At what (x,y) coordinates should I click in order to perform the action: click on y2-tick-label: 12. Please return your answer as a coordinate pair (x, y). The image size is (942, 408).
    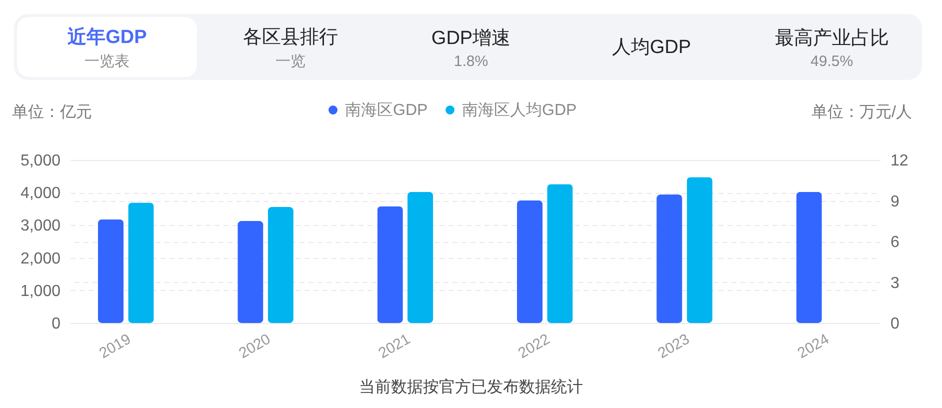
    Looking at the image, I should click on (899, 161).